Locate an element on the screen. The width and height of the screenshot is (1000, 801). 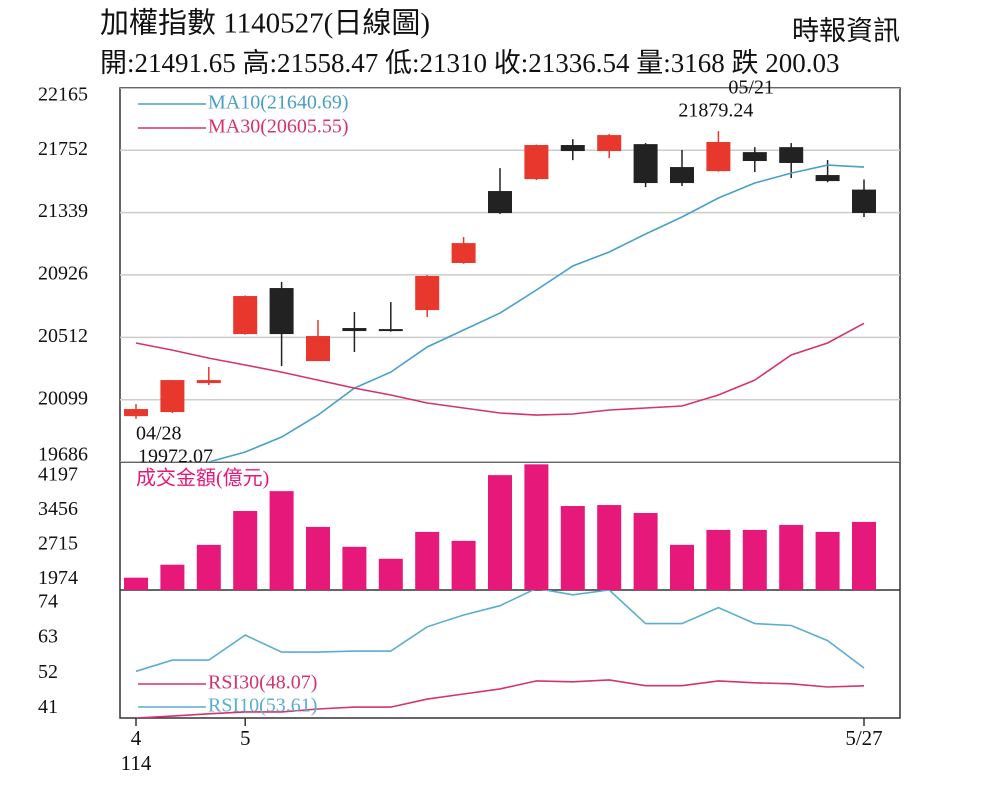
legend-label: 成交金額(億元) is located at coordinates (202, 478).